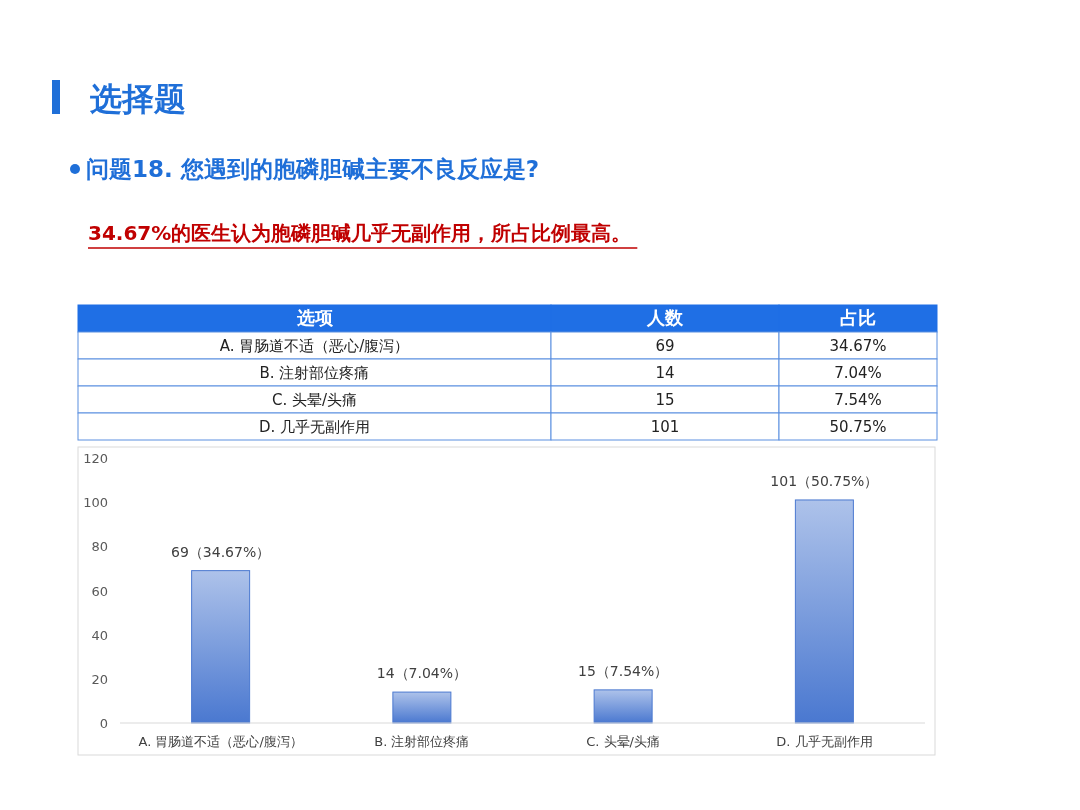  I want to click on y-tick-label: 80, so click(99, 547).